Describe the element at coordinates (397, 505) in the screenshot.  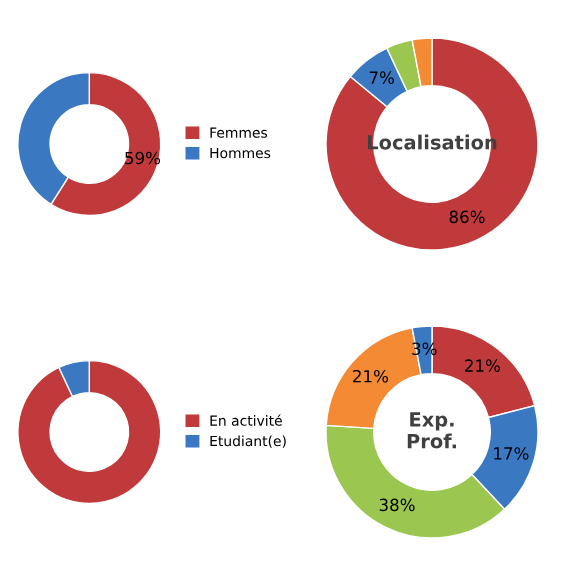
I see `data-label: 38%` at that location.